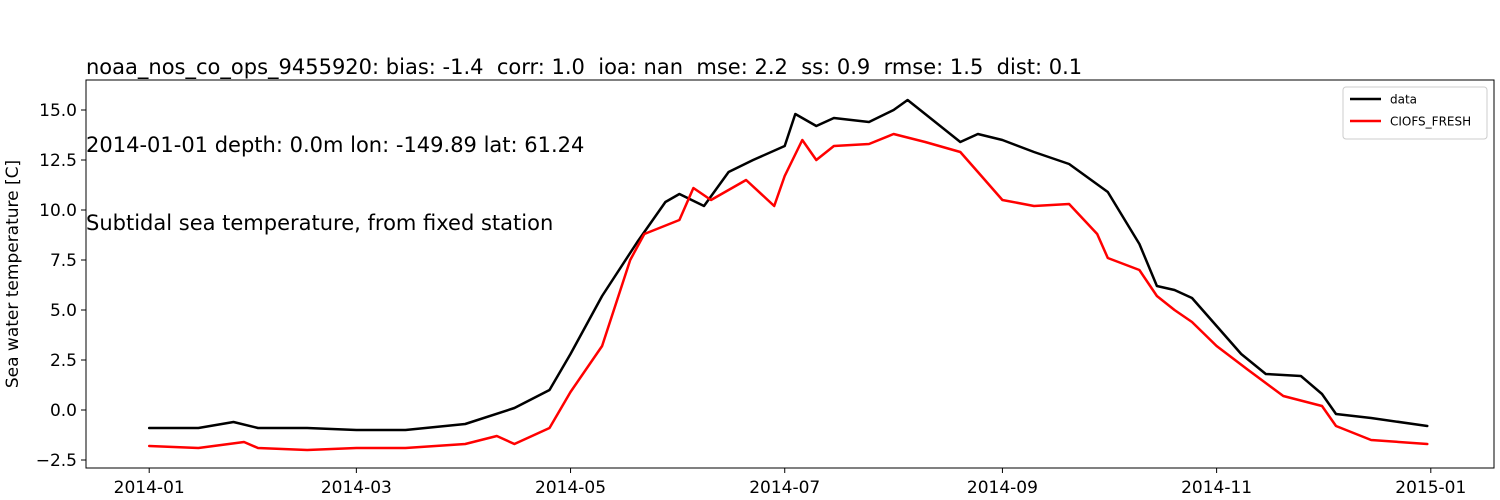 The width and height of the screenshot is (1500, 500). I want to click on y-axis: −2.5 0.0 2.5 5.0 7.5 10.0 12.5 15.0, so click(61, 286).